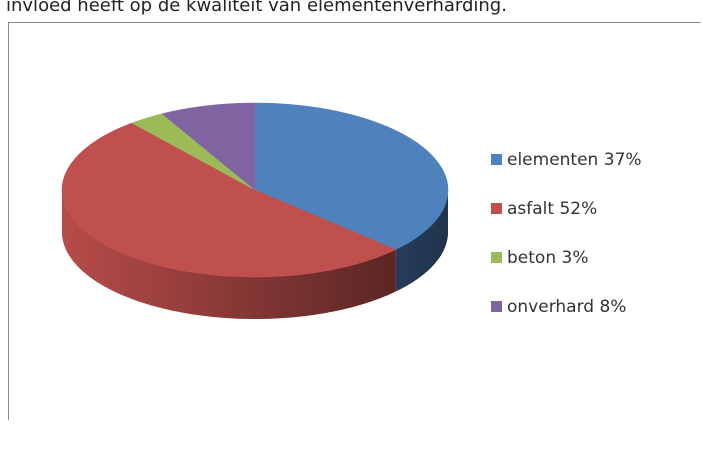  What do you see at coordinates (550, 307) in the screenshot?
I see `legend-name: onverhard` at bounding box center [550, 307].